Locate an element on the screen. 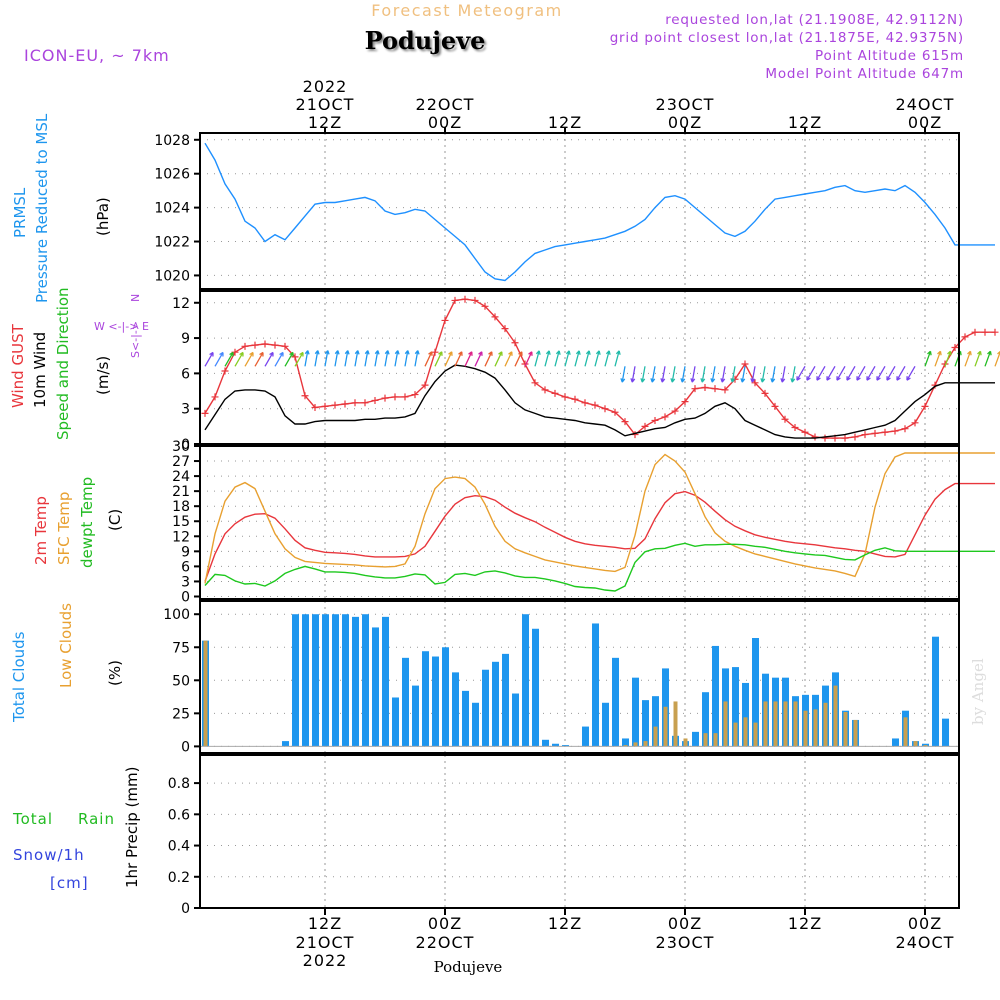 This screenshot has height=1000, width=1000. bottom-date-label: 22OCT is located at coordinates (445, 942).